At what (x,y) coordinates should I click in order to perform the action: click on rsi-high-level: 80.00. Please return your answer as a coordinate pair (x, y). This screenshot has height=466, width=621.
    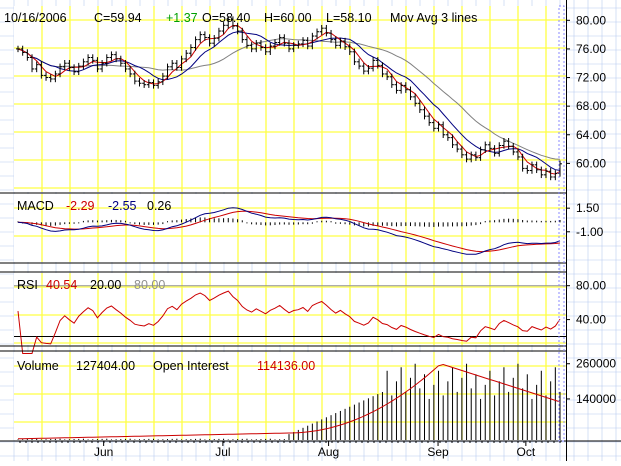
    Looking at the image, I should click on (149, 285).